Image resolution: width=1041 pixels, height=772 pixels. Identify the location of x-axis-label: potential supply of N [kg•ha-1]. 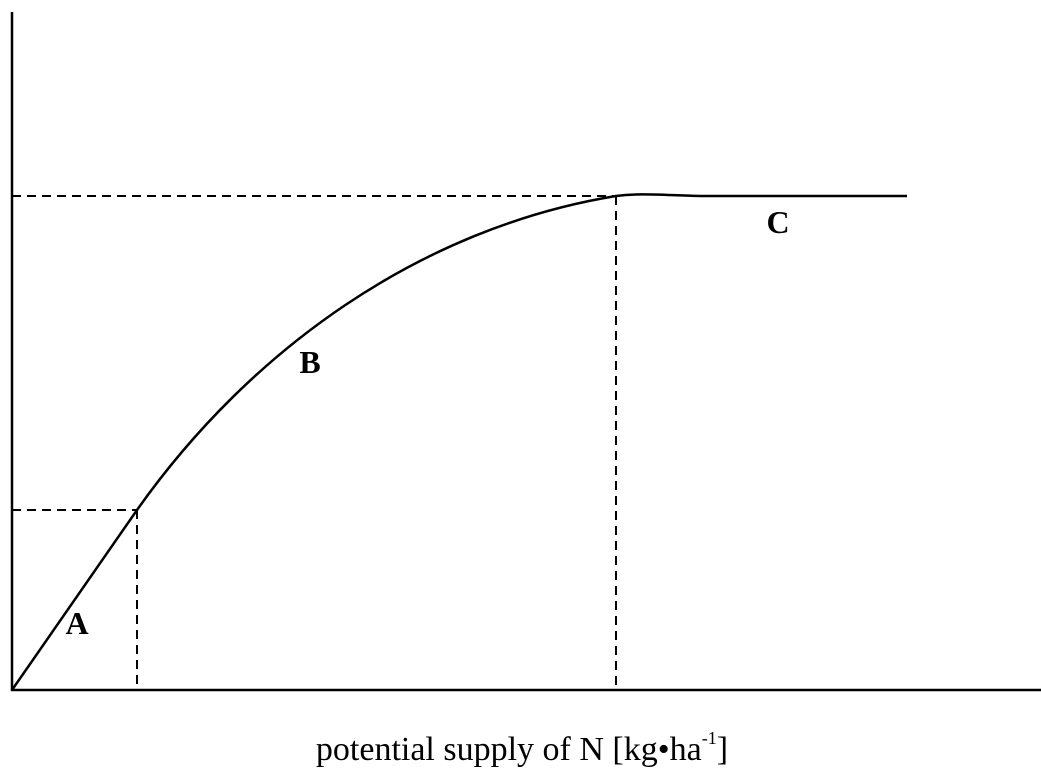
(522, 747).